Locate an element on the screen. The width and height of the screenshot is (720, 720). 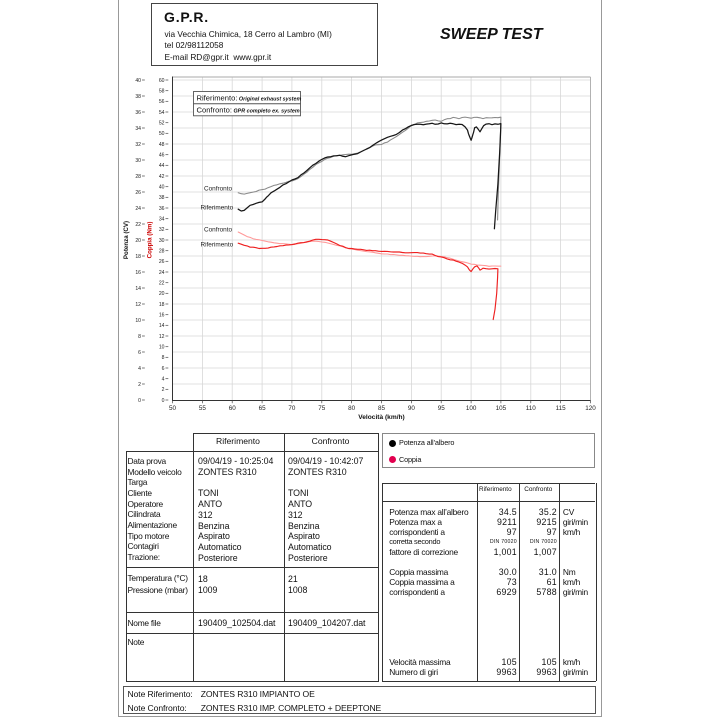
svg-text:Confronto: GPR completo ex. sy: Confronto: GPR completo ex. system is located at coordinates (248, 110).